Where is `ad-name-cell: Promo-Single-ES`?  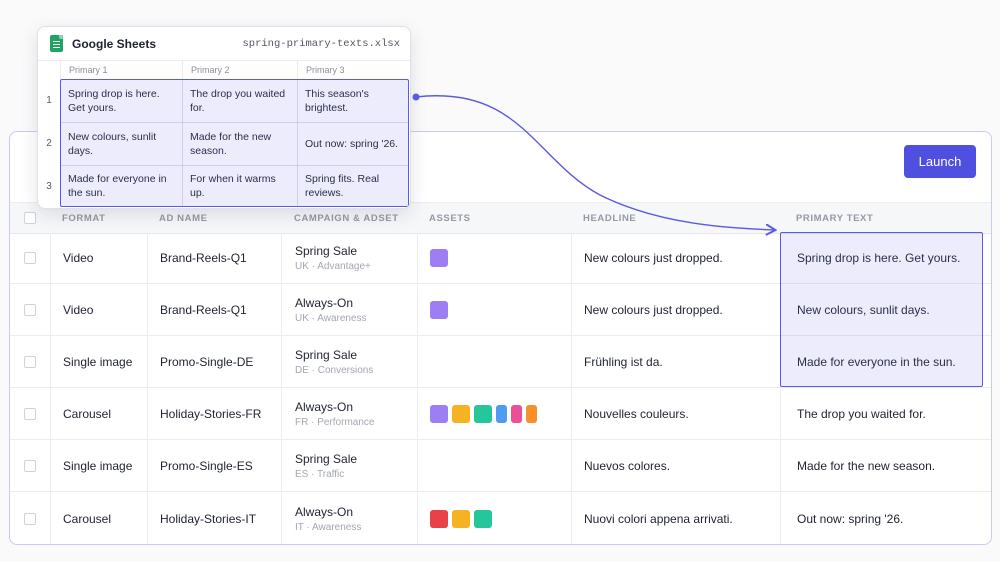 ad-name-cell: Promo-Single-ES is located at coordinates (214, 465).